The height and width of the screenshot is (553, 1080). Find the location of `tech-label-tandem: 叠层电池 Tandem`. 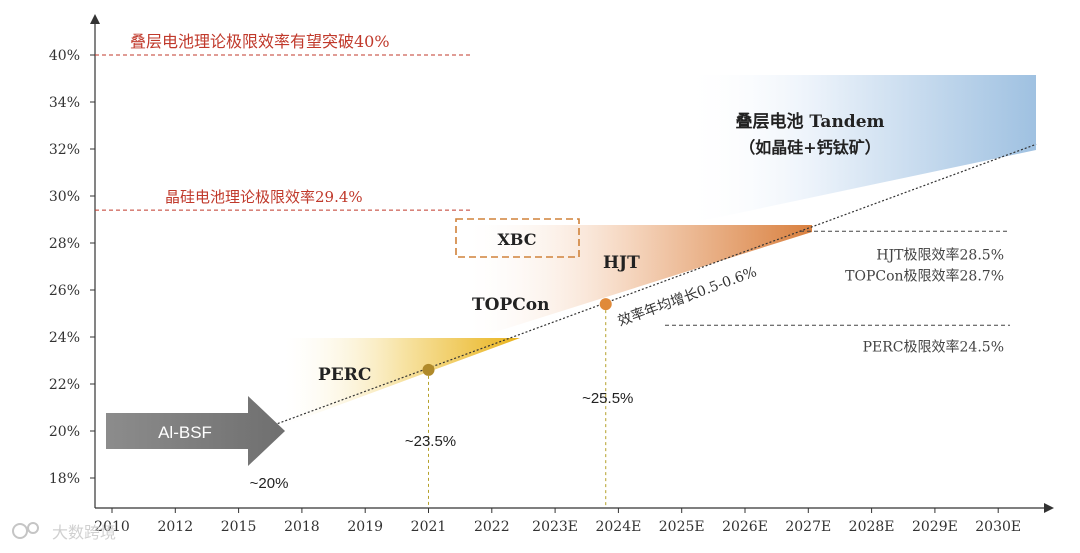

tech-label-tandem: 叠层电池 Tandem is located at coordinates (809, 121).